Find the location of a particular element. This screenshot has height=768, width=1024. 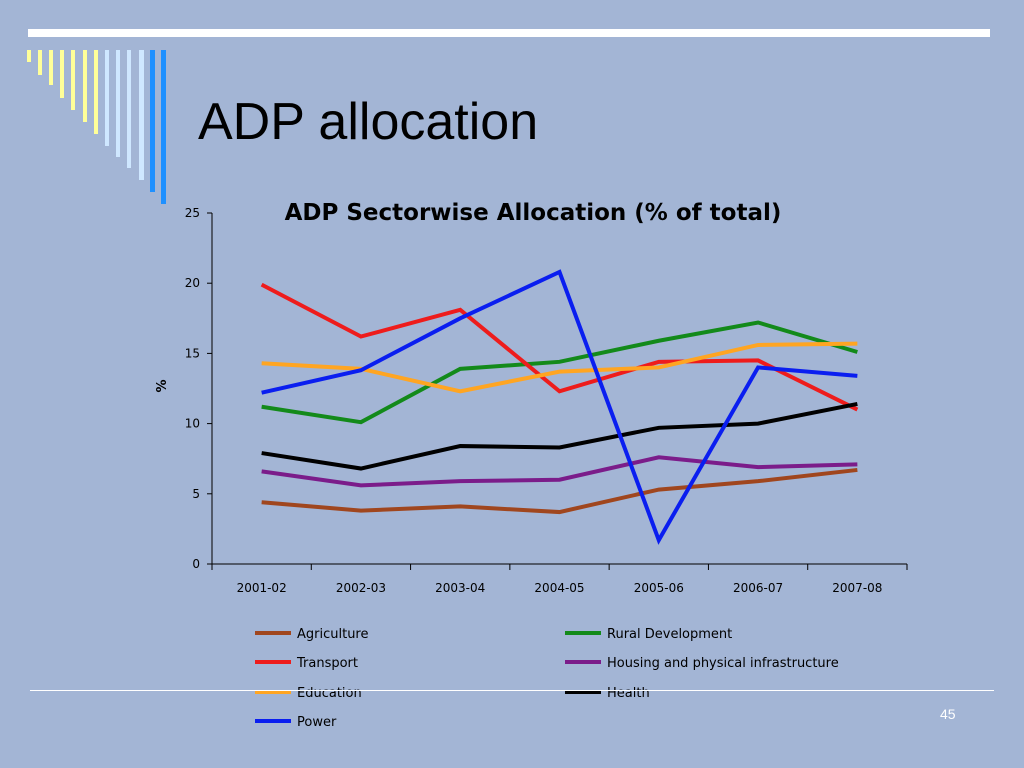

y-tick-label: 25 is located at coordinates (192, 213).